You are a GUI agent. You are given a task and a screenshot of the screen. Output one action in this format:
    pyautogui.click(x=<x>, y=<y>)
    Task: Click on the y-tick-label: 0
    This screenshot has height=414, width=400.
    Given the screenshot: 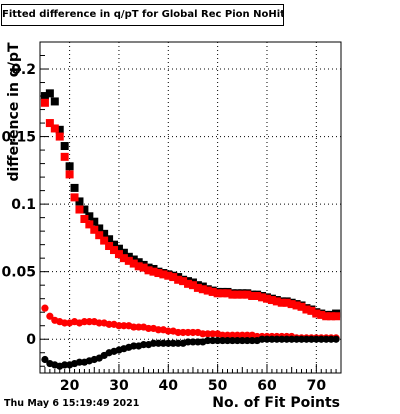 What is the action you would take?
    pyautogui.click(x=31, y=340)
    